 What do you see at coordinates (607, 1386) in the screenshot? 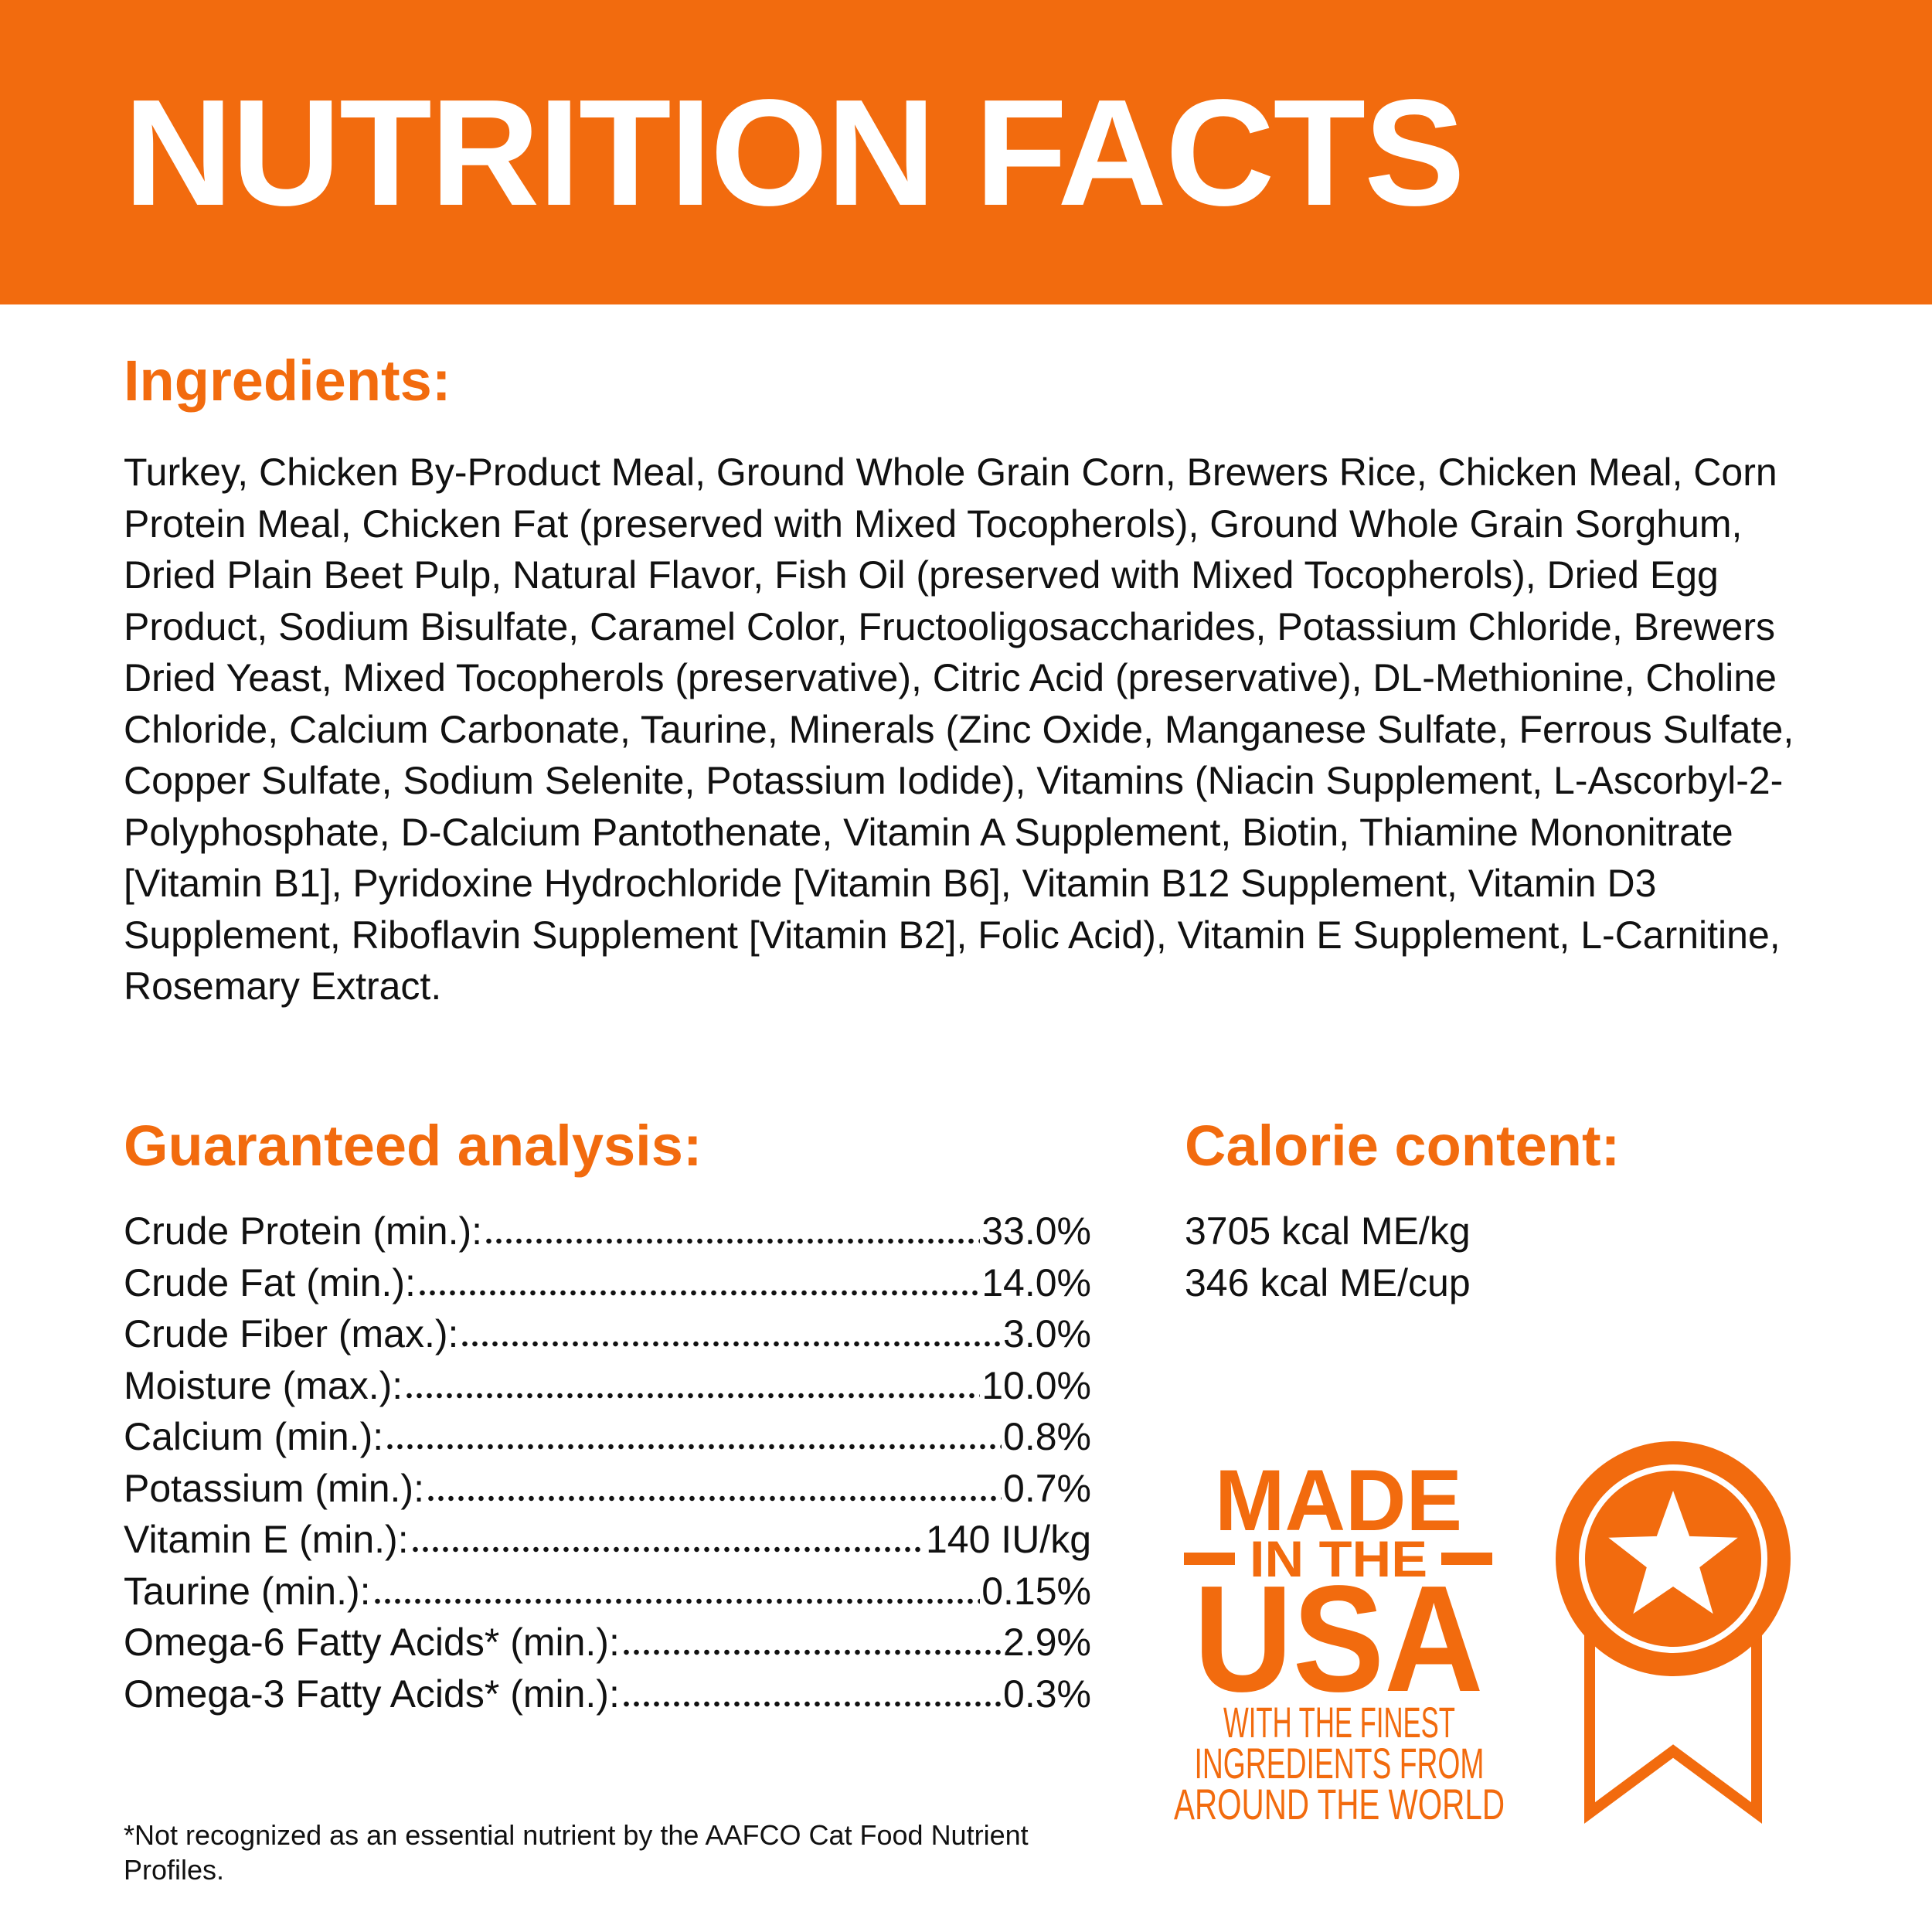
I see `analysis-row: Moisture (max.): 10.0%` at bounding box center [607, 1386].